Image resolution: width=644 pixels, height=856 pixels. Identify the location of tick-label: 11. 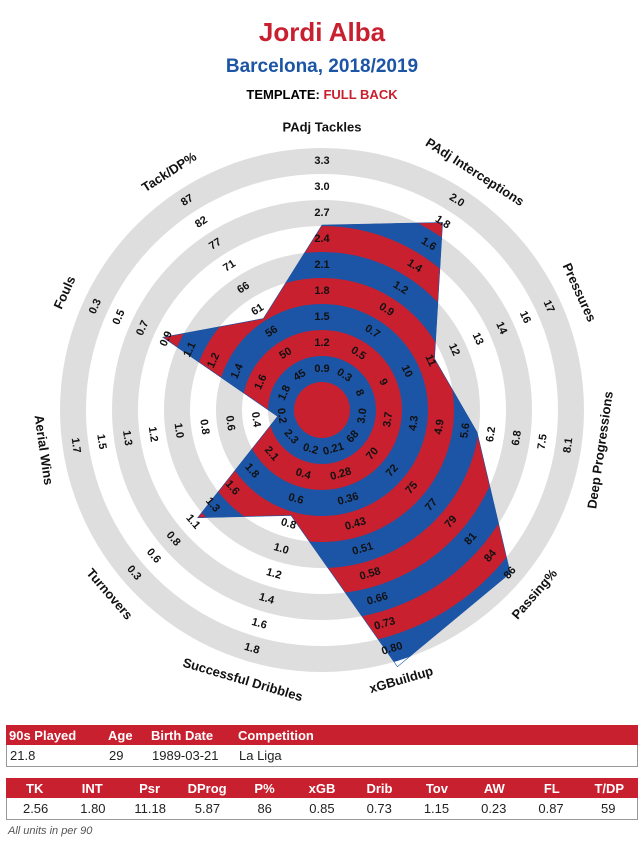
(430, 361).